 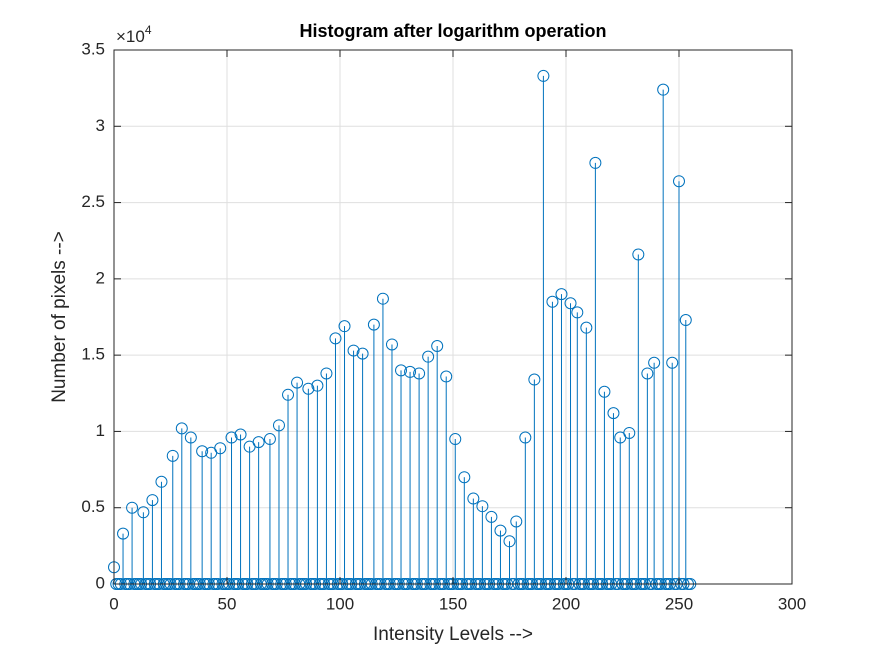 What do you see at coordinates (679, 603) in the screenshot?
I see `x-tick-label: 250` at bounding box center [679, 603].